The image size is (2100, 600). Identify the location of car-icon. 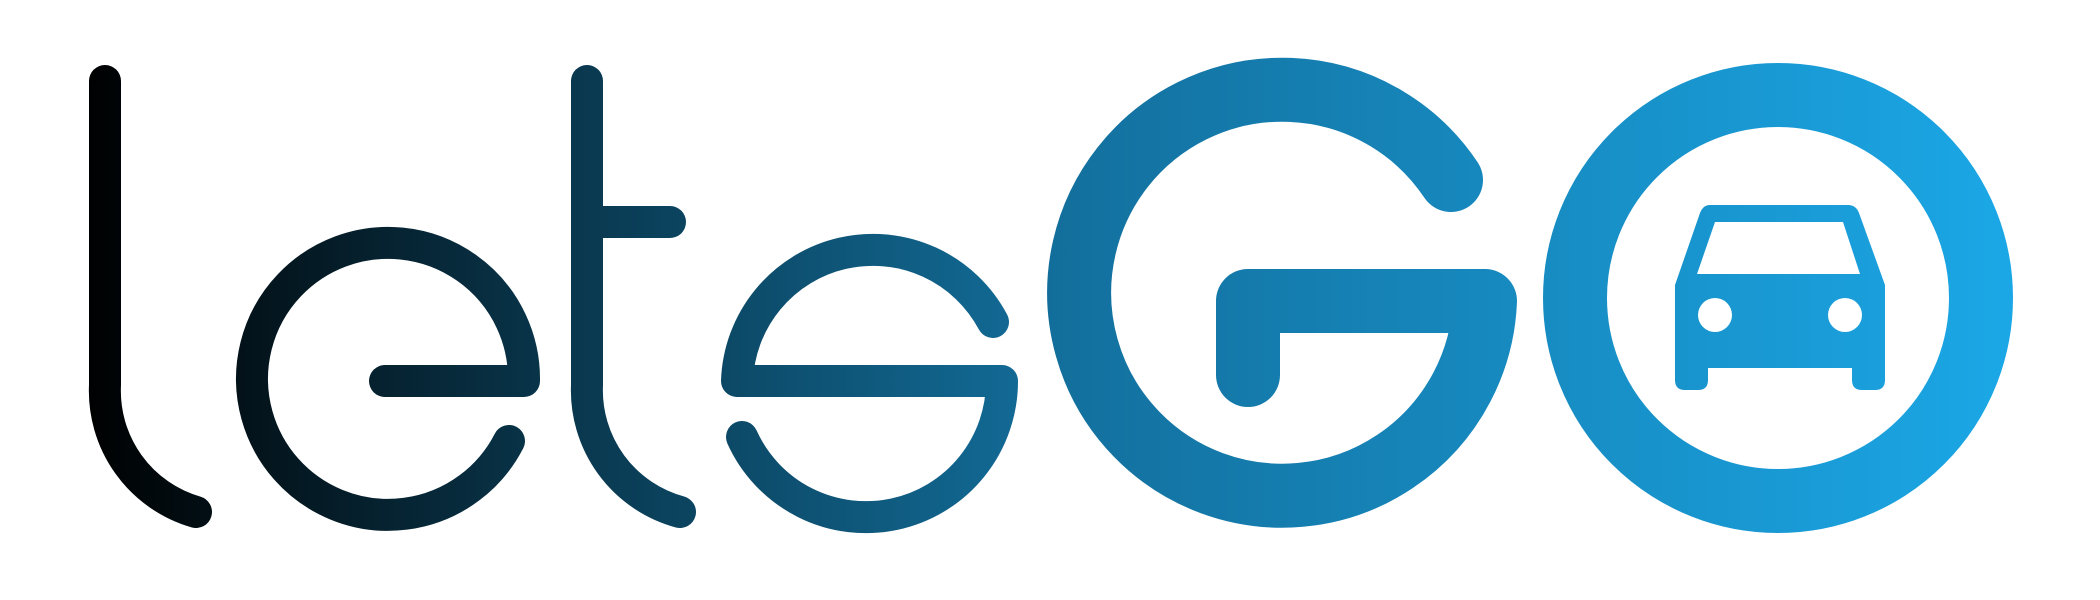
(1780, 297).